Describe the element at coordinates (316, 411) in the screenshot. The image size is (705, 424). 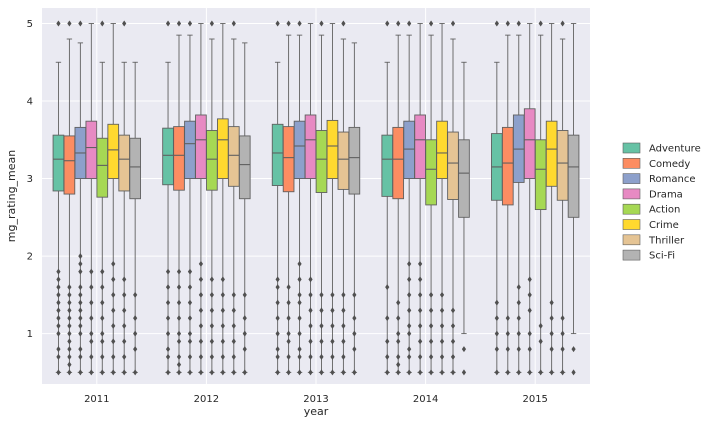
I see `x-axis-label: year` at that location.